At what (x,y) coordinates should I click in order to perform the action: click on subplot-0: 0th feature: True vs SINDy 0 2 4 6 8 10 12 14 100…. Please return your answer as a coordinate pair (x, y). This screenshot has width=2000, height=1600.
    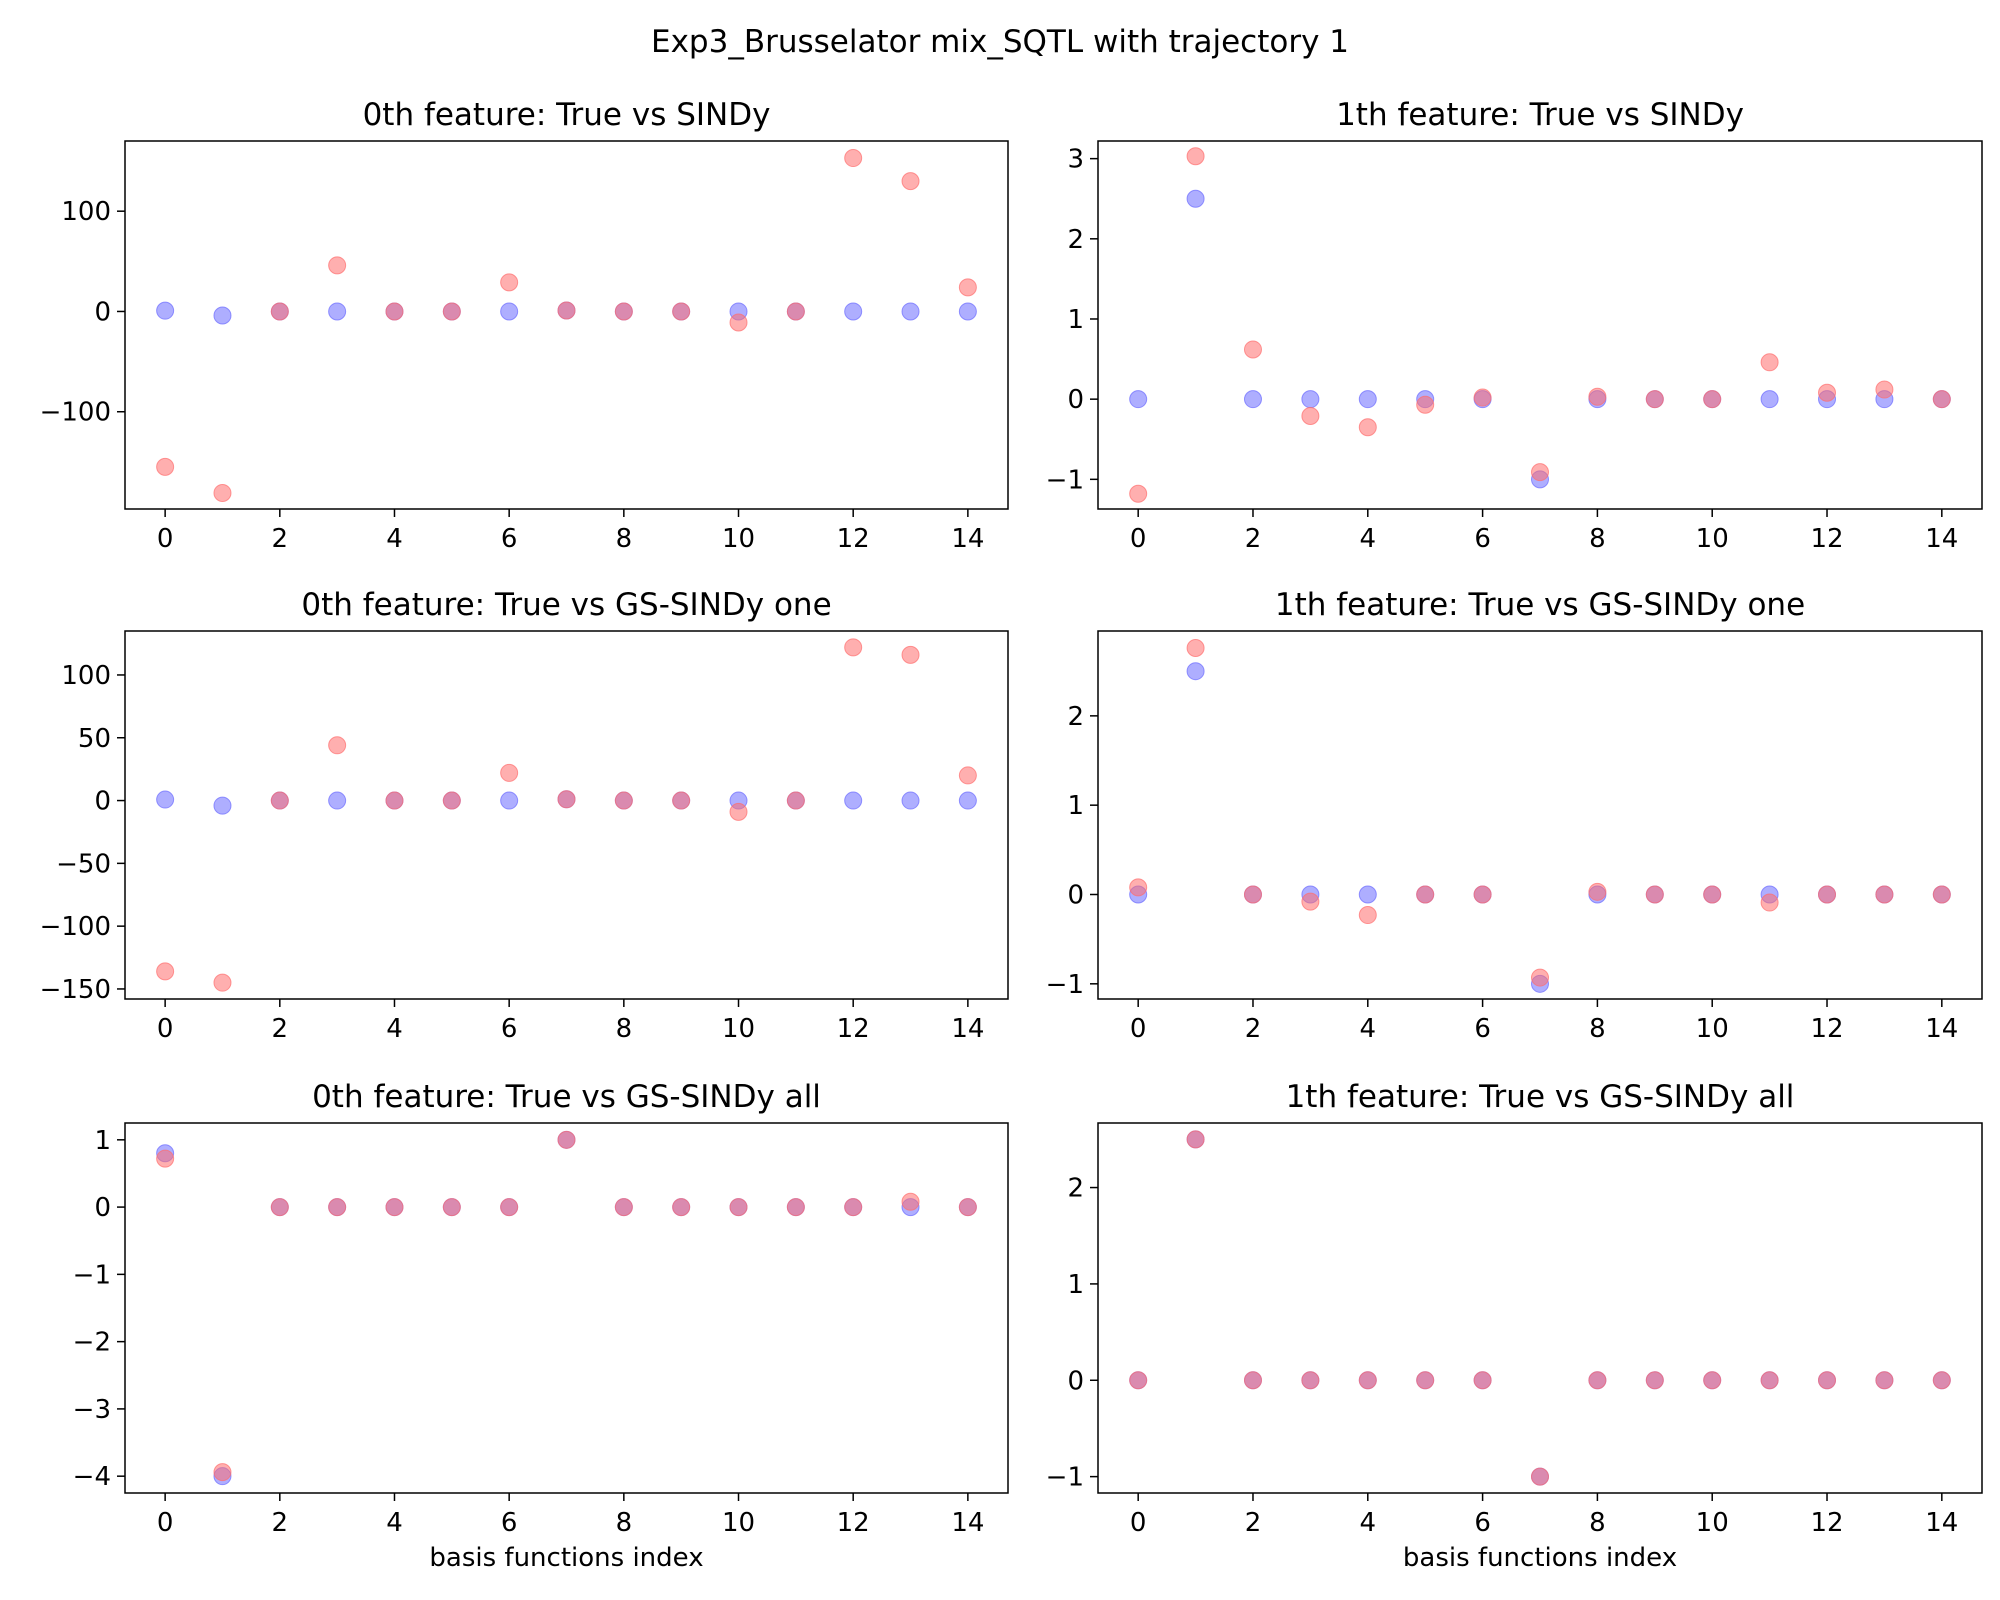
    Looking at the image, I should click on (524, 325).